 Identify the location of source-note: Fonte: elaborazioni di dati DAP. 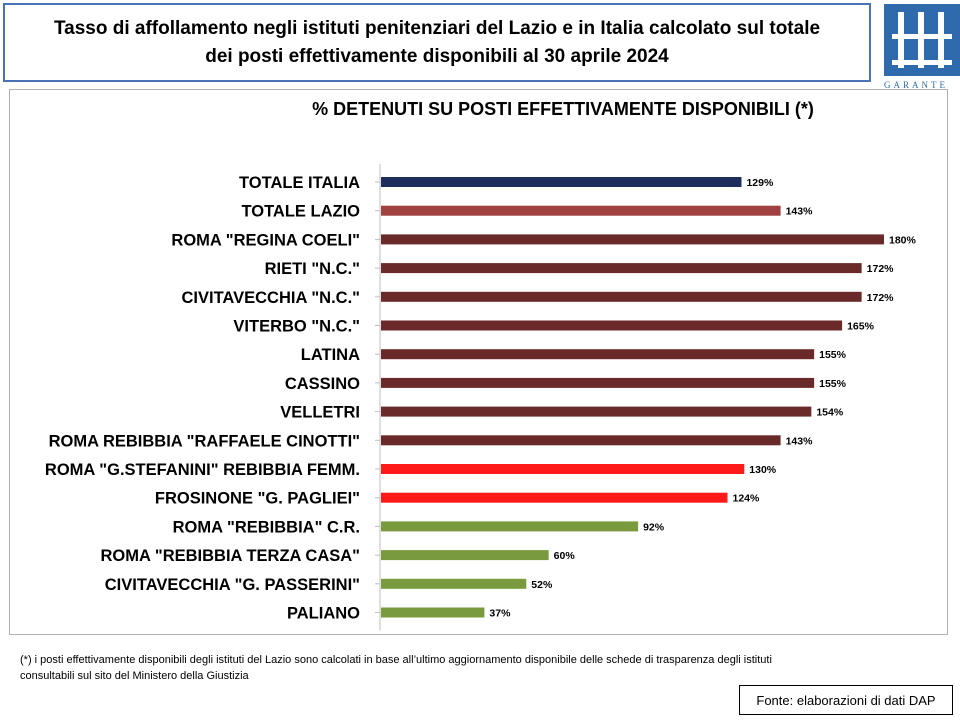
(846, 700).